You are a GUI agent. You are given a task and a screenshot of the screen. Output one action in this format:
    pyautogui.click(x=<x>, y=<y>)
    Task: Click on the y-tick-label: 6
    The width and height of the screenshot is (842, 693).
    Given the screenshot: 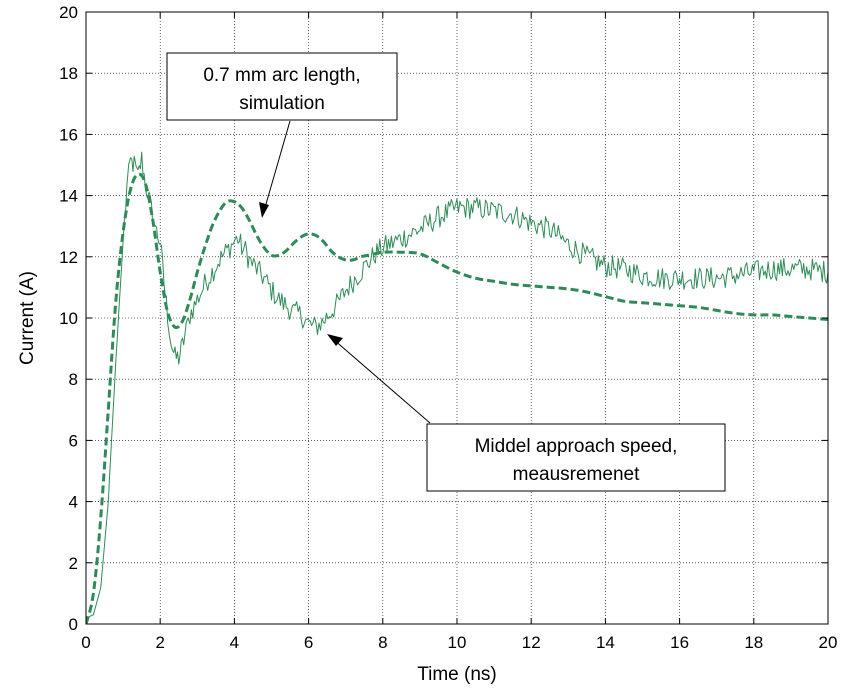 What is the action you would take?
    pyautogui.click(x=73, y=440)
    